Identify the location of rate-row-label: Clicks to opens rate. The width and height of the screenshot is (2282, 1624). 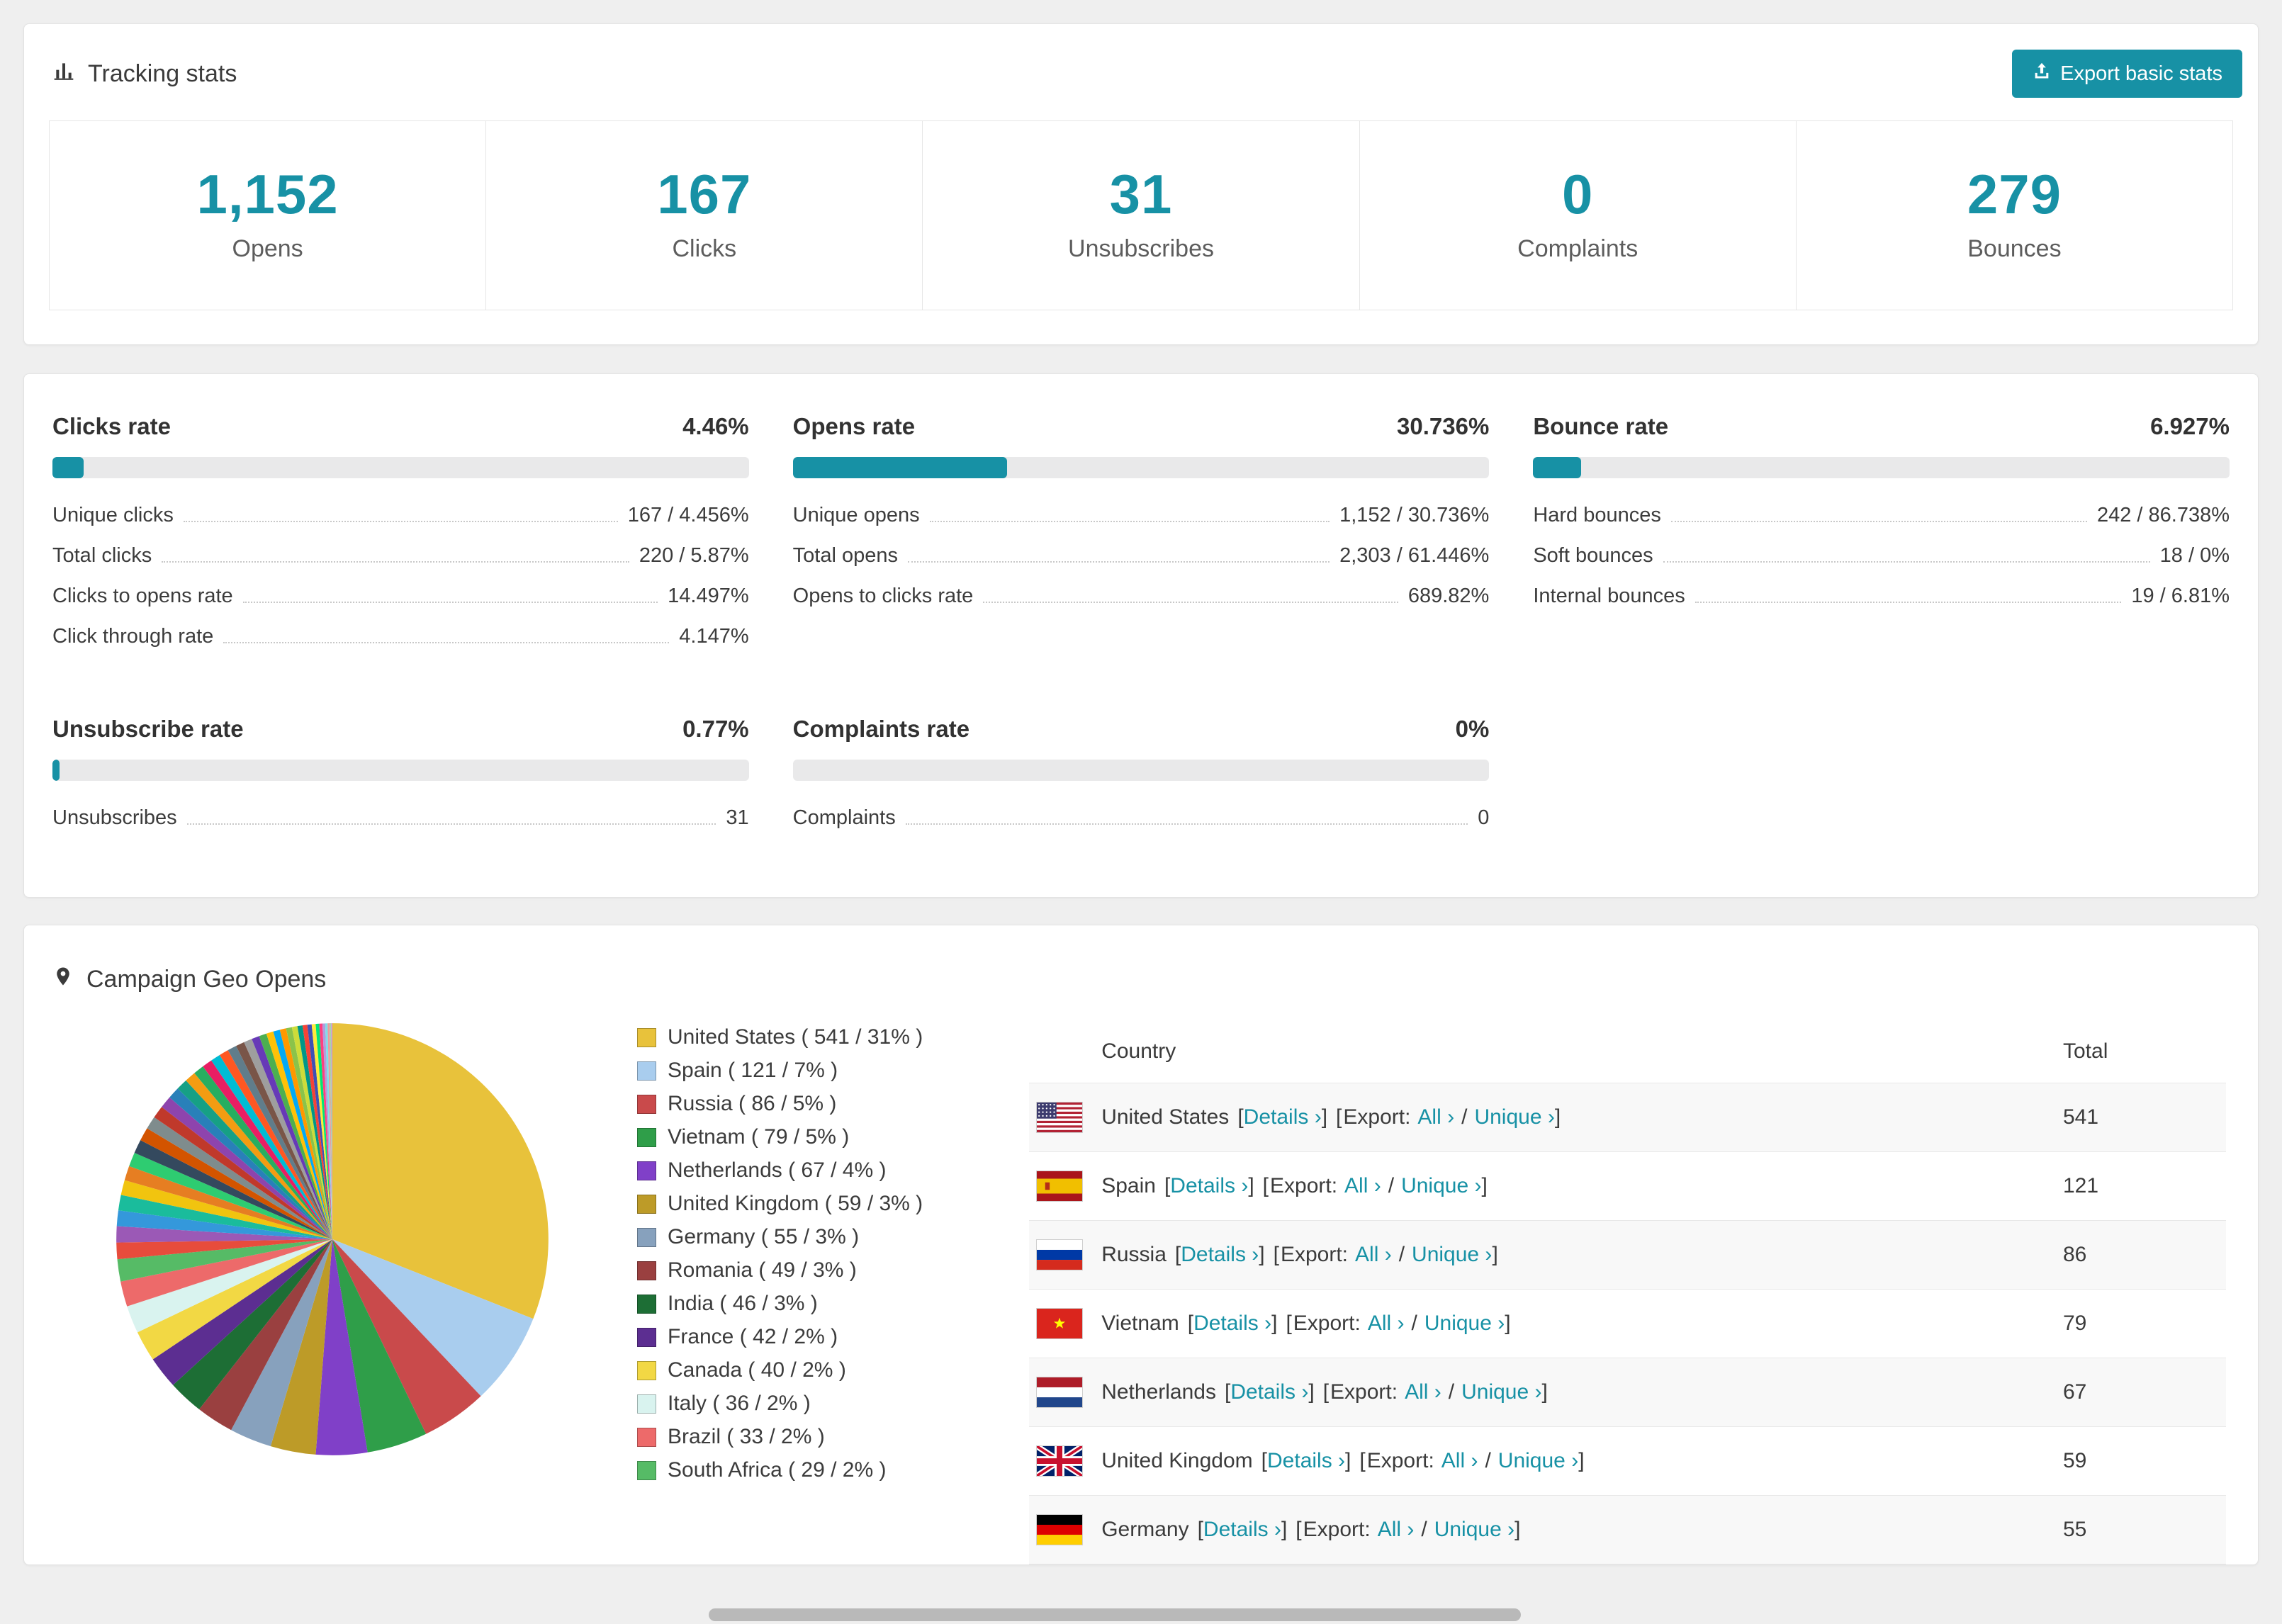
(143, 596).